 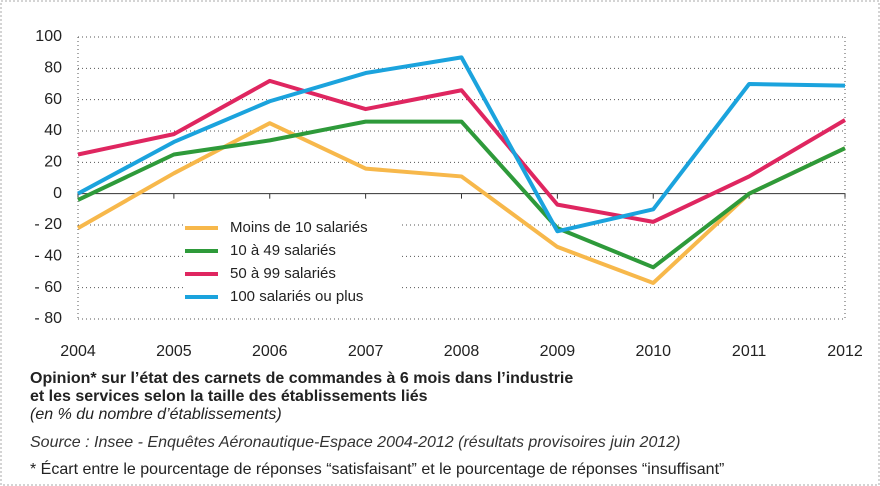 What do you see at coordinates (749, 351) in the screenshot?
I see `x-tick-label: 2011` at bounding box center [749, 351].